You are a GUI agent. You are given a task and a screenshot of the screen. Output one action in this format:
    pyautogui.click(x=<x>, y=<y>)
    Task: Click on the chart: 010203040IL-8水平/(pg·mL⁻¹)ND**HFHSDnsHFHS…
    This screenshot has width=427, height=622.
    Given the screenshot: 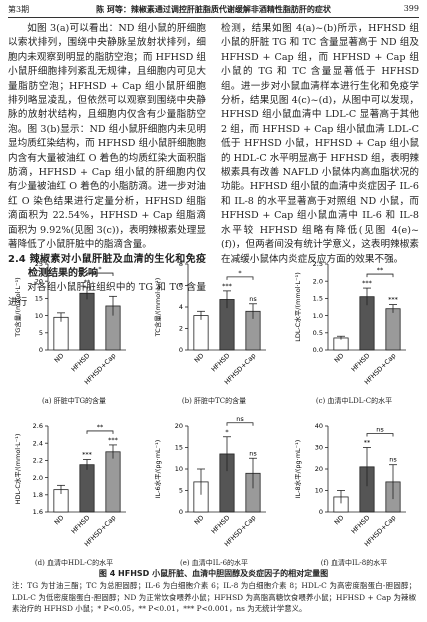 What is the action you would take?
    pyautogui.click(x=349, y=485)
    